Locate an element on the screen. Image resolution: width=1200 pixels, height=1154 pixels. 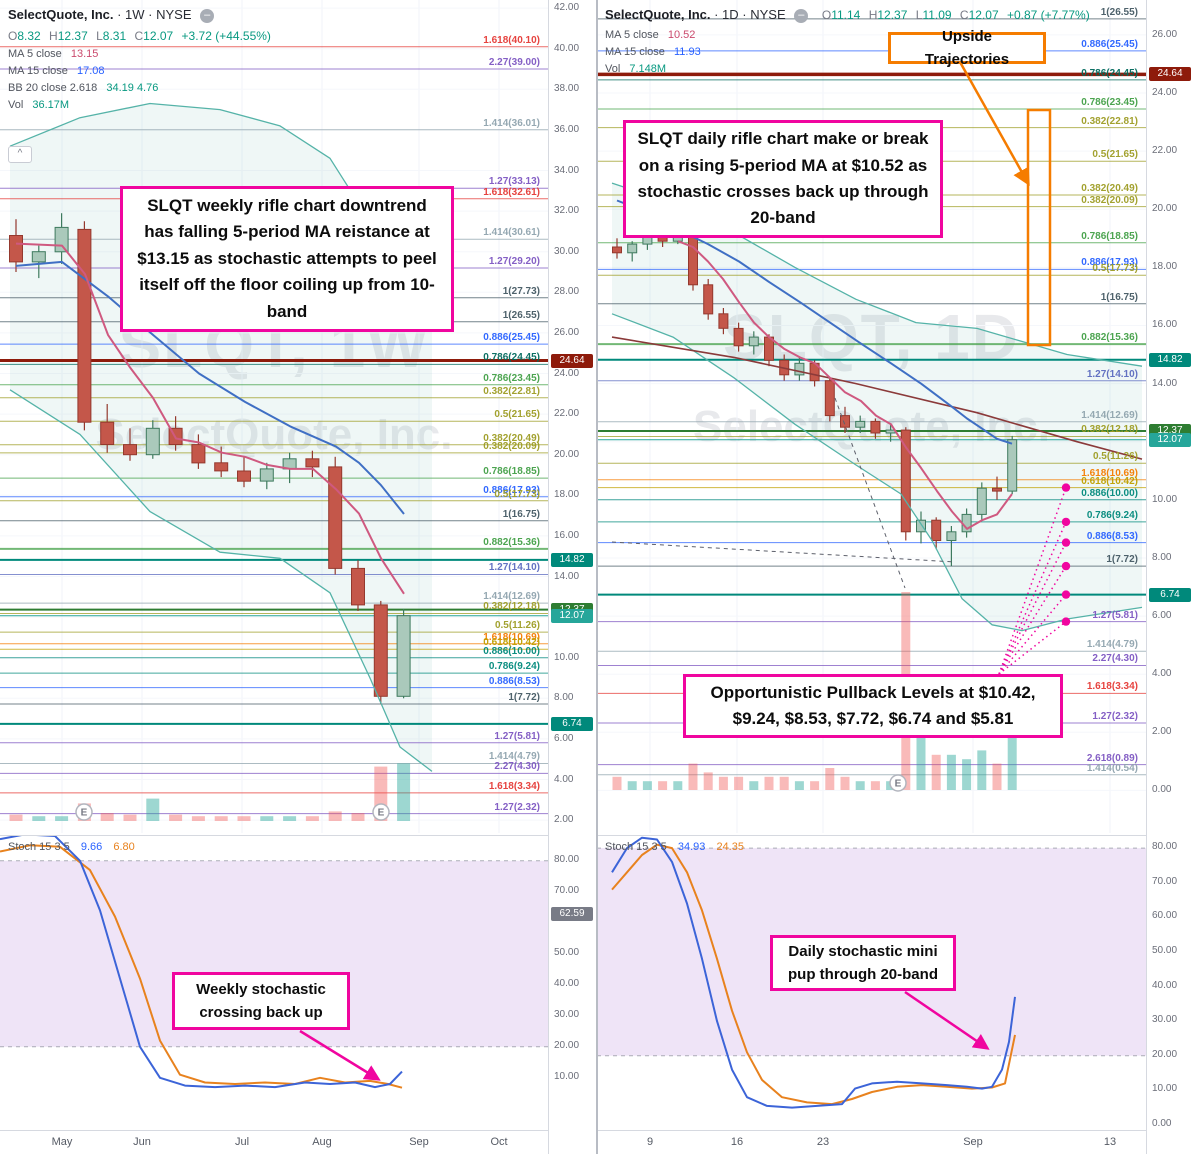
stoch-d-value: 24.35 is located at coordinates (730, 847).